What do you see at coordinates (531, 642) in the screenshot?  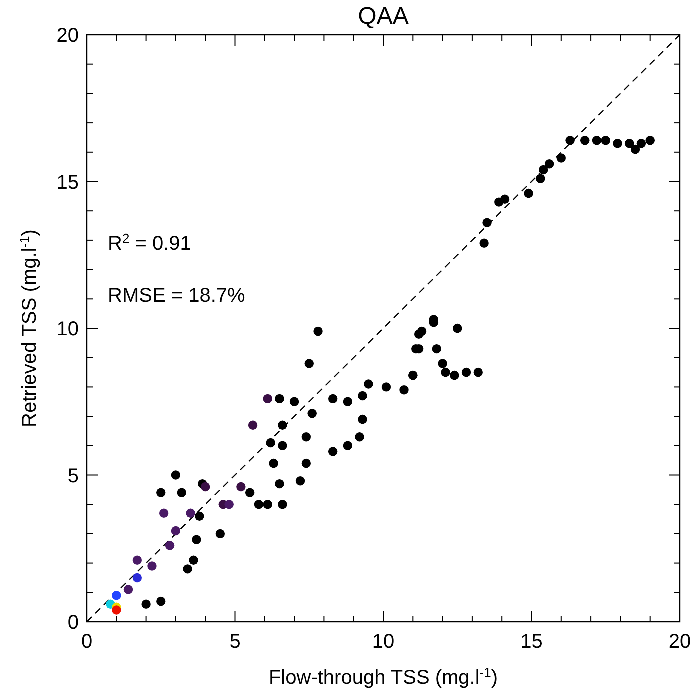 I see `x-tick-label: 15` at bounding box center [531, 642].